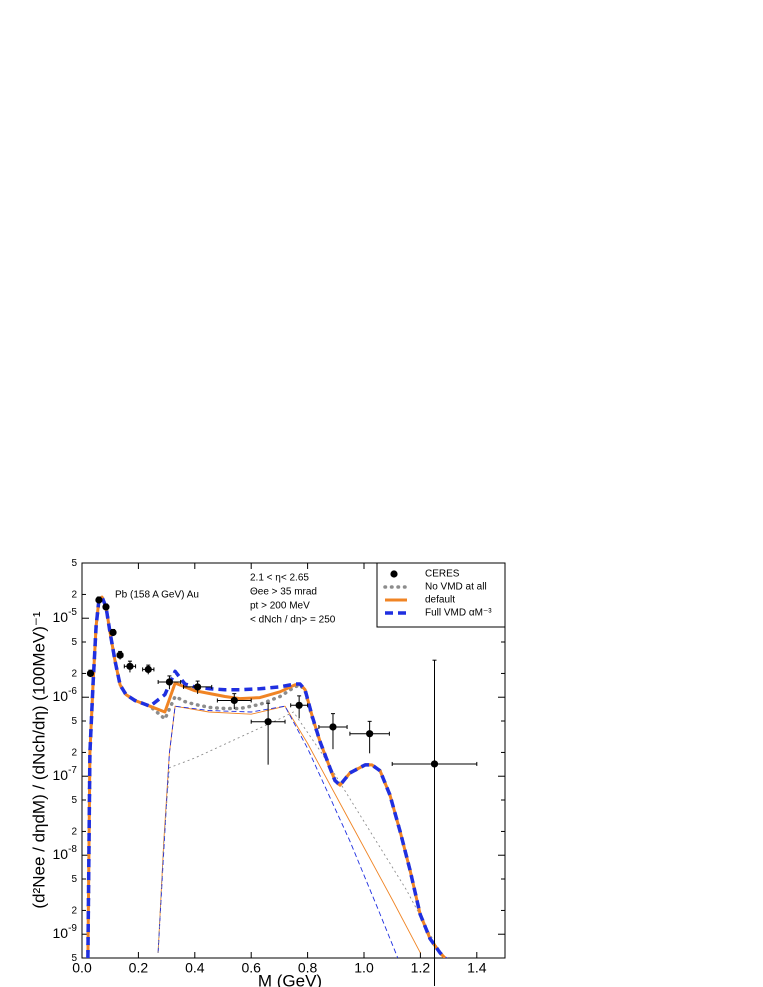 This screenshot has width=763, height=987. What do you see at coordinates (293, 620) in the screenshot?
I see `annotation: < dNch / dη> = 250` at bounding box center [293, 620].